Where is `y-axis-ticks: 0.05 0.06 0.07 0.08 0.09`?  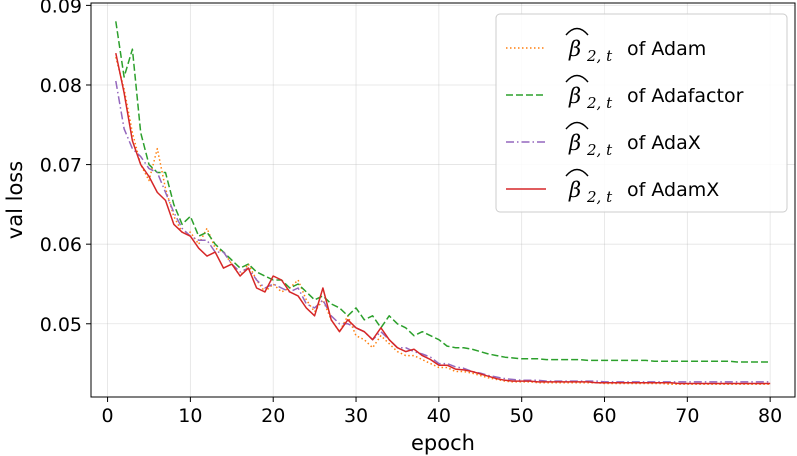 y-axis-ticks: 0.05 0.06 0.07 0.08 0.09 is located at coordinates (65, 168).